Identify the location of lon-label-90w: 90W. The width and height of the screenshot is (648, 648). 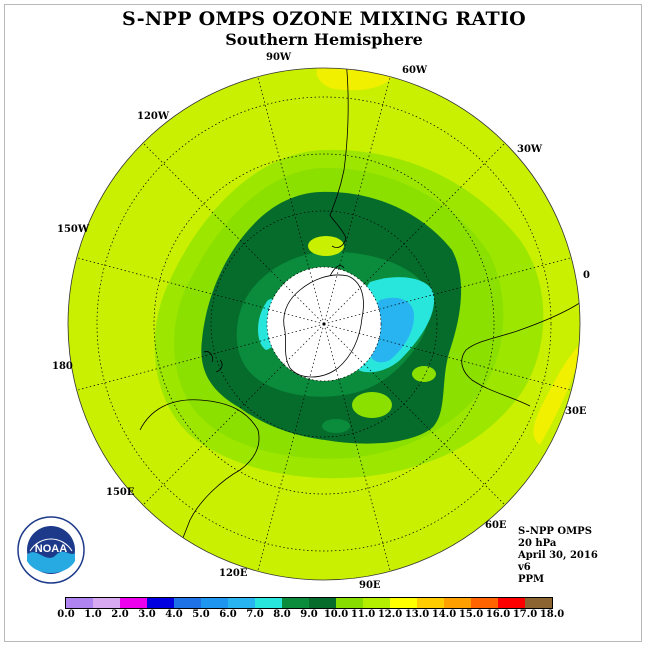
(279, 57).